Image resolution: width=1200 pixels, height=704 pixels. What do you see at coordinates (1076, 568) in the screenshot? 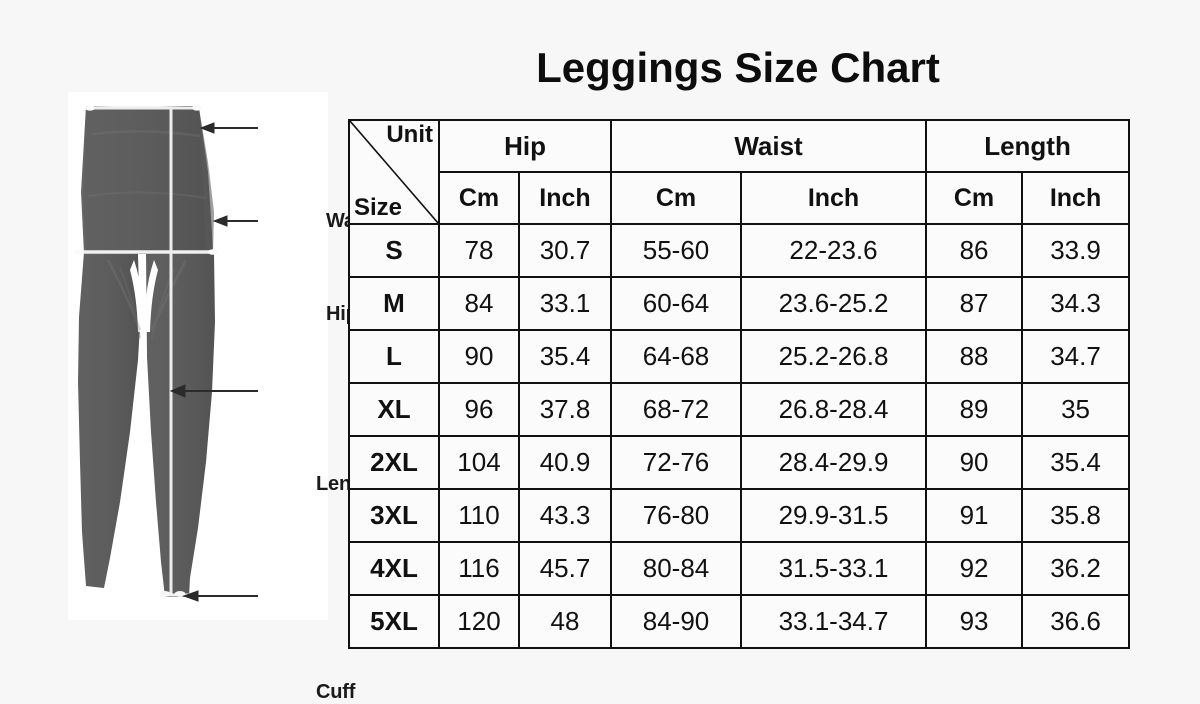
I see `cell-length-inch: 36.2` at bounding box center [1076, 568].